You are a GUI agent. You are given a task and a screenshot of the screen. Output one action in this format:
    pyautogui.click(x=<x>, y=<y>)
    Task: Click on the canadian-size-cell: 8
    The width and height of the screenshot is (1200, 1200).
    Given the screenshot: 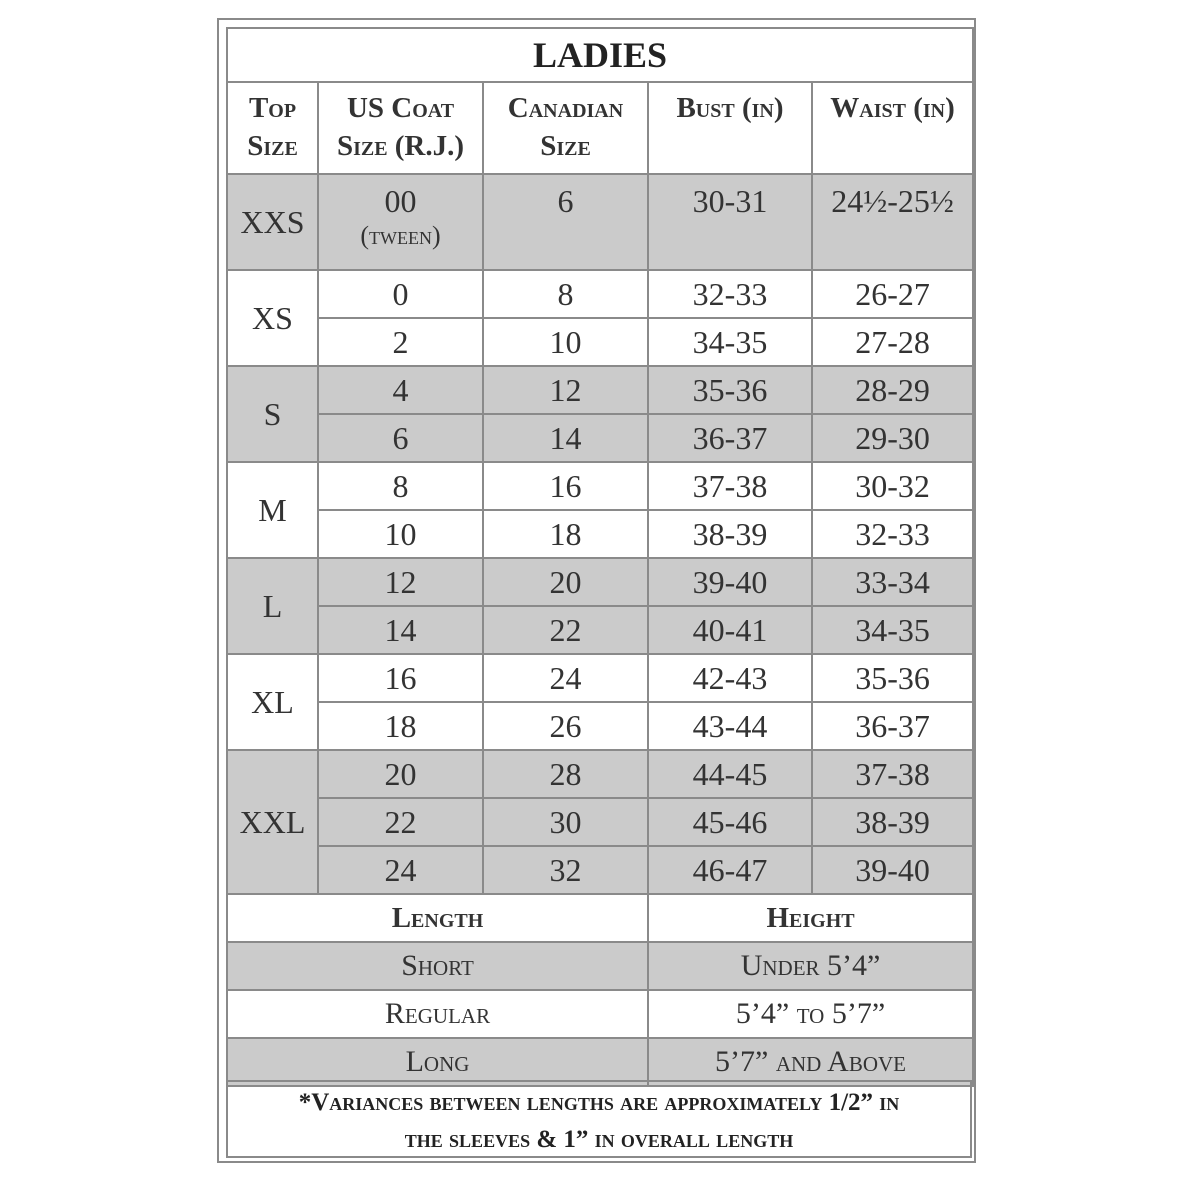 What is the action you would take?
    pyautogui.click(x=565, y=294)
    